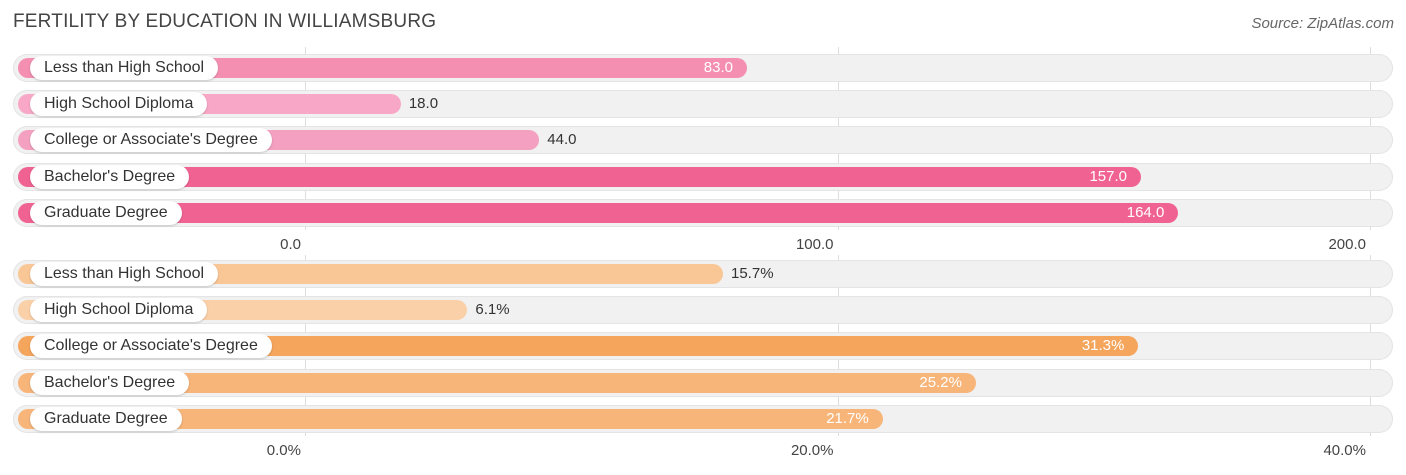 Image resolution: width=1406 pixels, height=475 pixels. I want to click on value-label: 164.0, so click(1145, 212).